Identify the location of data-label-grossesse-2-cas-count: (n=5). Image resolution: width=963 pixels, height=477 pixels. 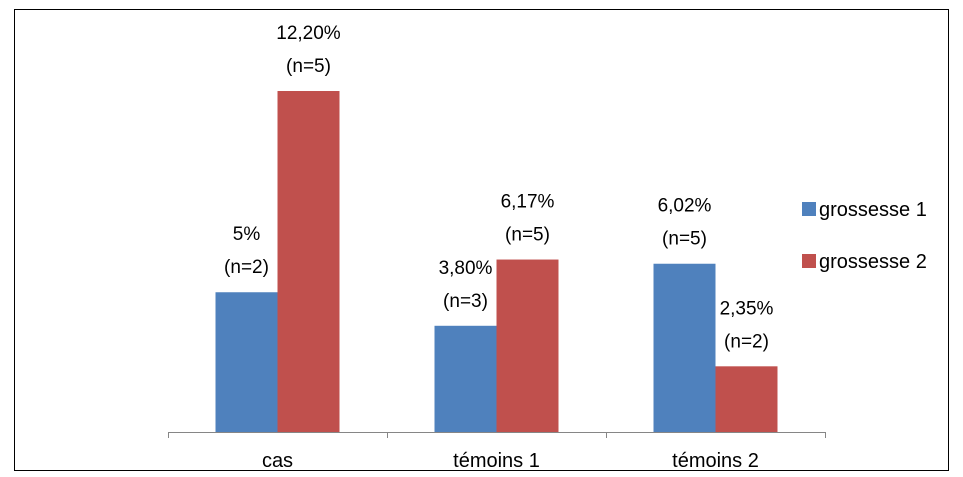
(308, 66).